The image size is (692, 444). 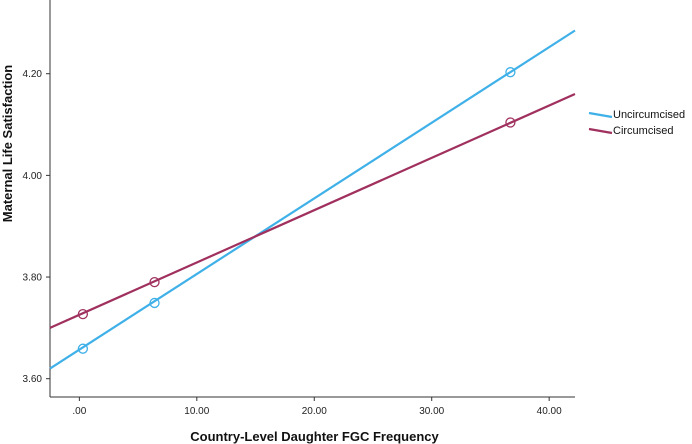 I want to click on y-tick-label: 3.80, so click(x=33, y=278).